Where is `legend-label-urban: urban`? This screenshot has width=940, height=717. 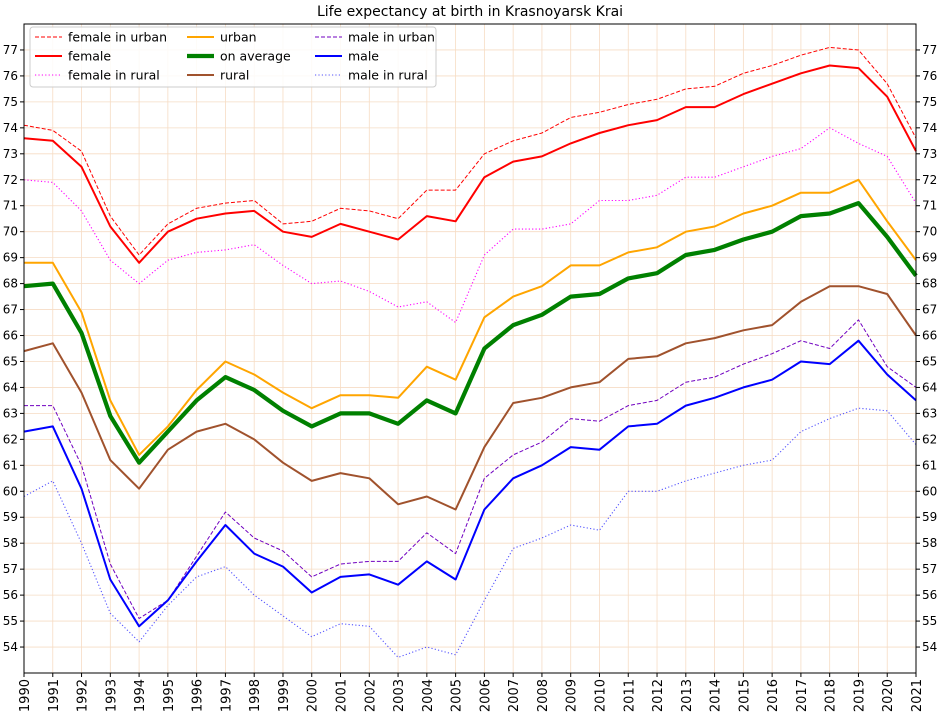 legend-label-urban: urban is located at coordinates (238, 37).